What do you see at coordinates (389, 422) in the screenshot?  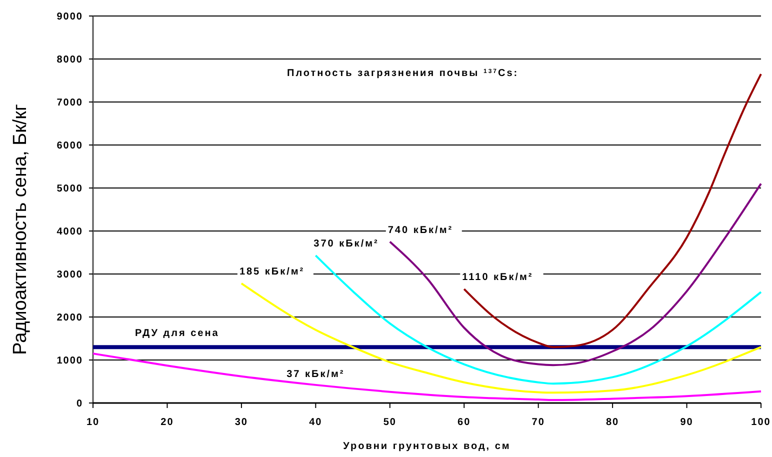 I see `x-tick-label: 50` at bounding box center [389, 422].